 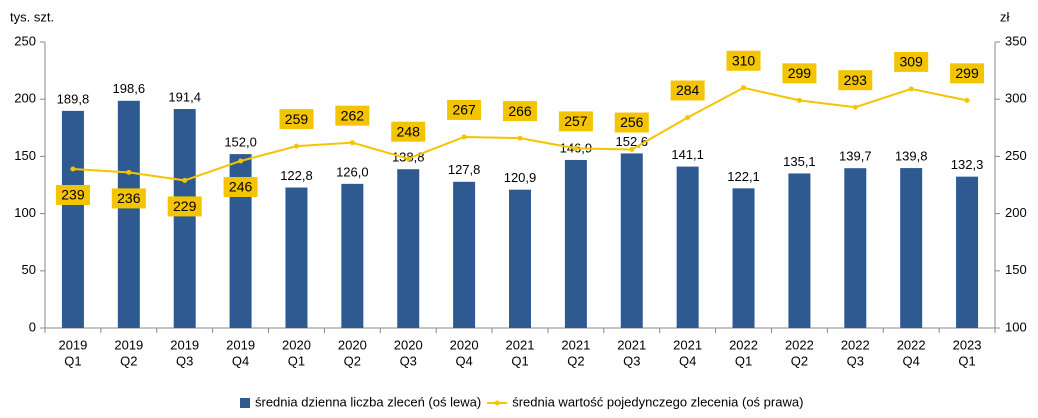 I want to click on line-value-label: 256, so click(x=632, y=122).